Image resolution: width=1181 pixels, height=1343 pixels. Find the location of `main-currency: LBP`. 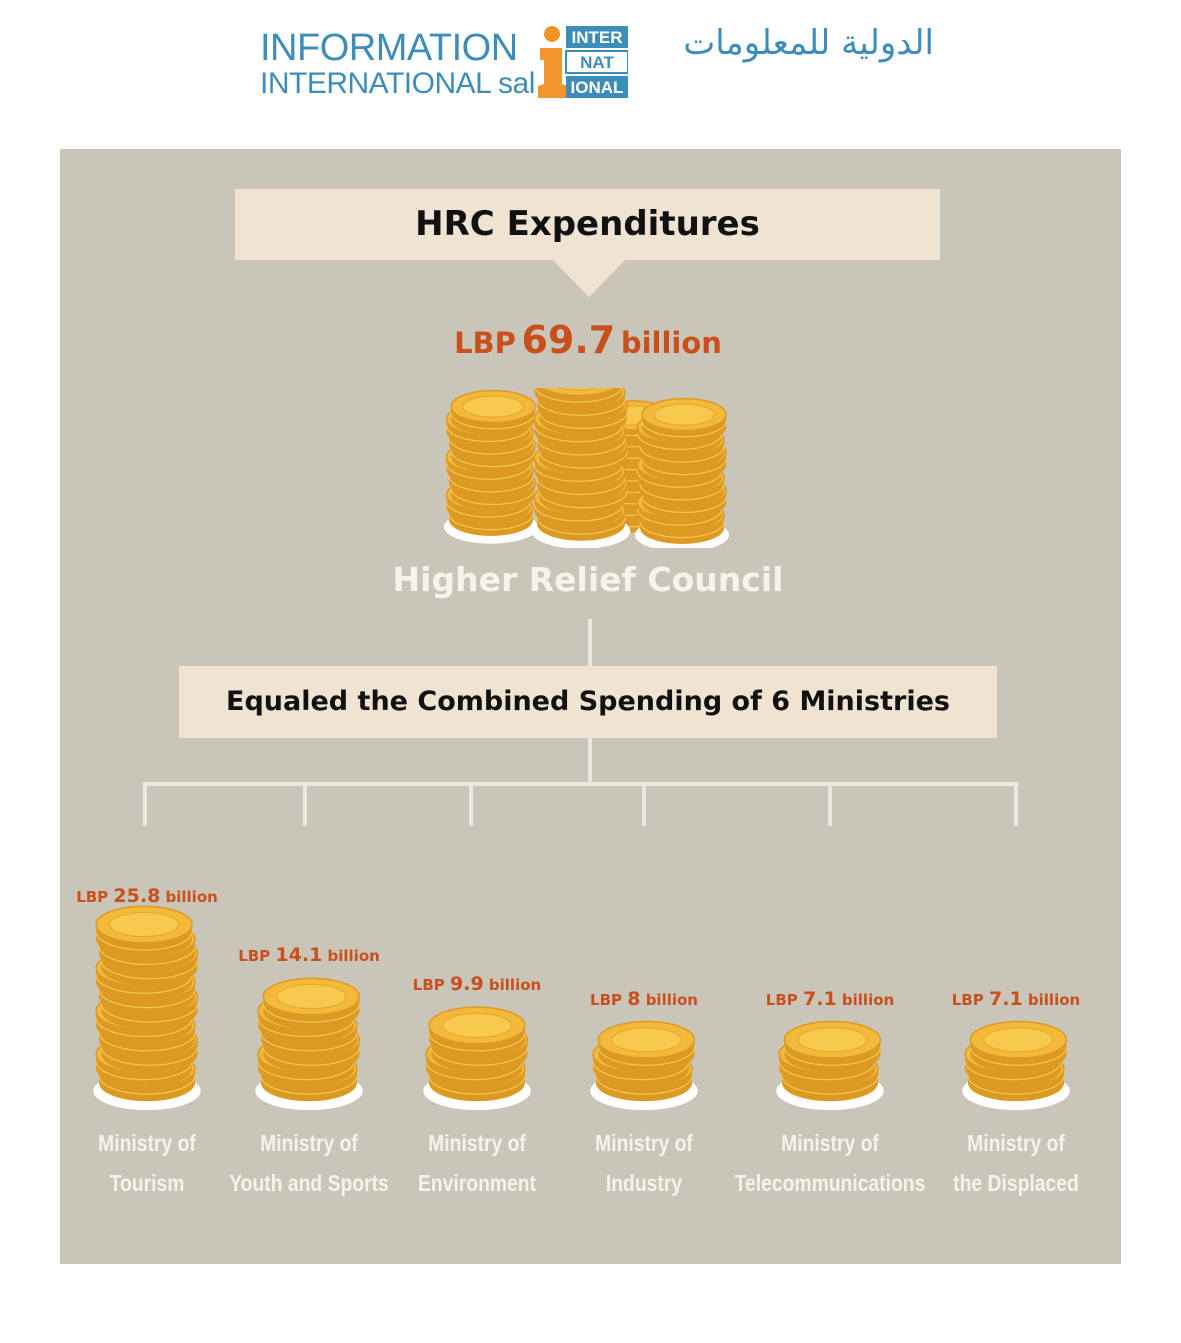

main-currency: LBP is located at coordinates (485, 343).